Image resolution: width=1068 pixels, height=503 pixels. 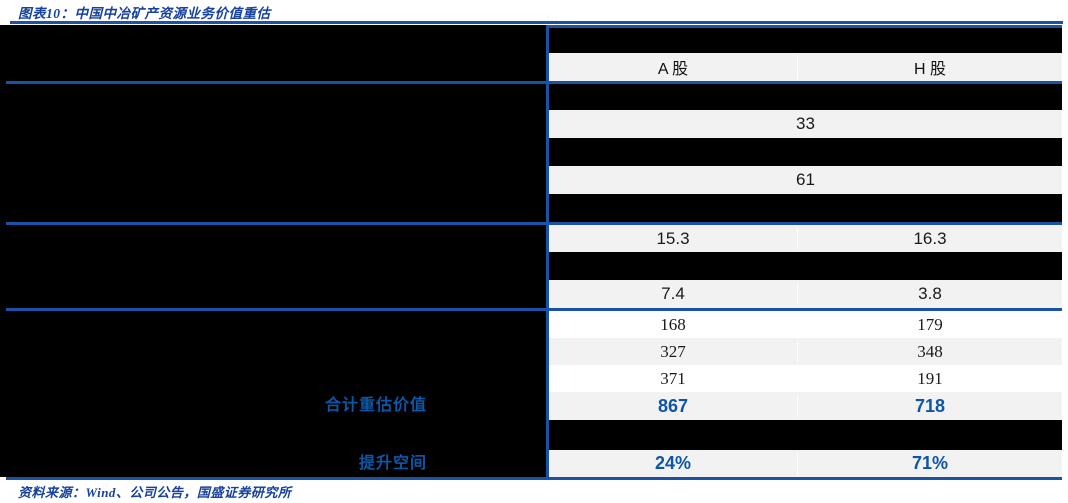 I want to click on cell-h-shares: 348, so click(x=929, y=351).